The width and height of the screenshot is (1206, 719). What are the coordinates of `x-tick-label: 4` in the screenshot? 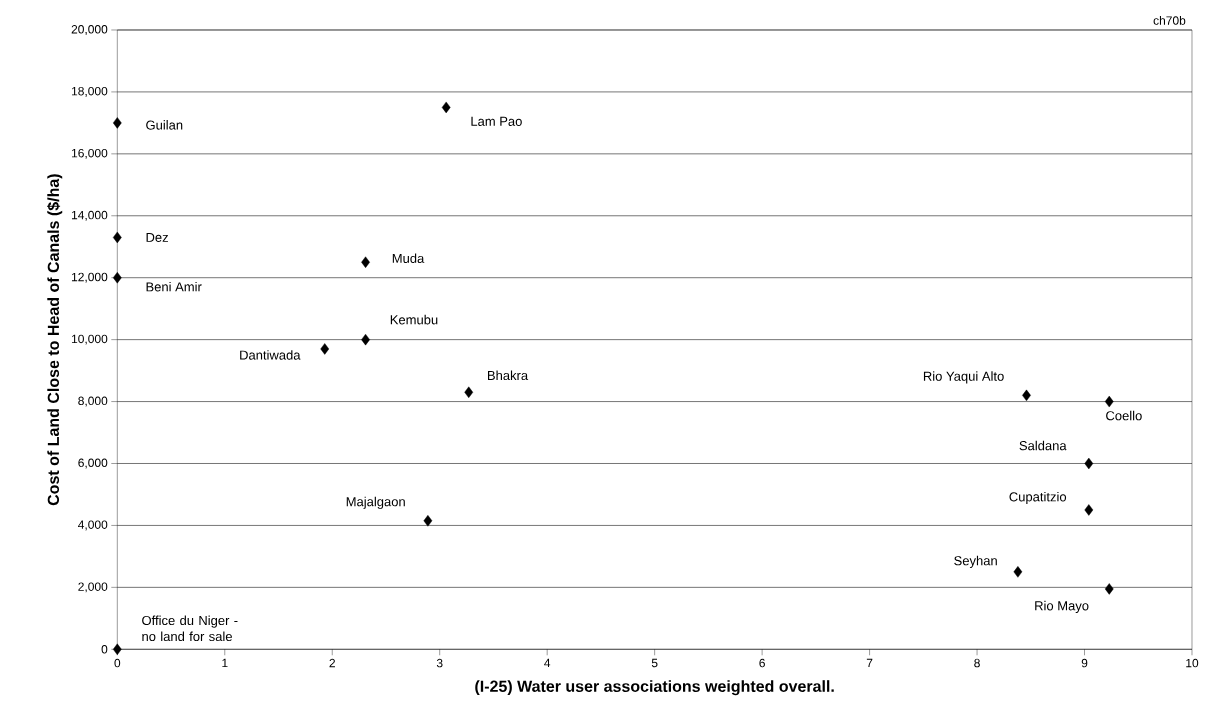 It's located at (547, 663).